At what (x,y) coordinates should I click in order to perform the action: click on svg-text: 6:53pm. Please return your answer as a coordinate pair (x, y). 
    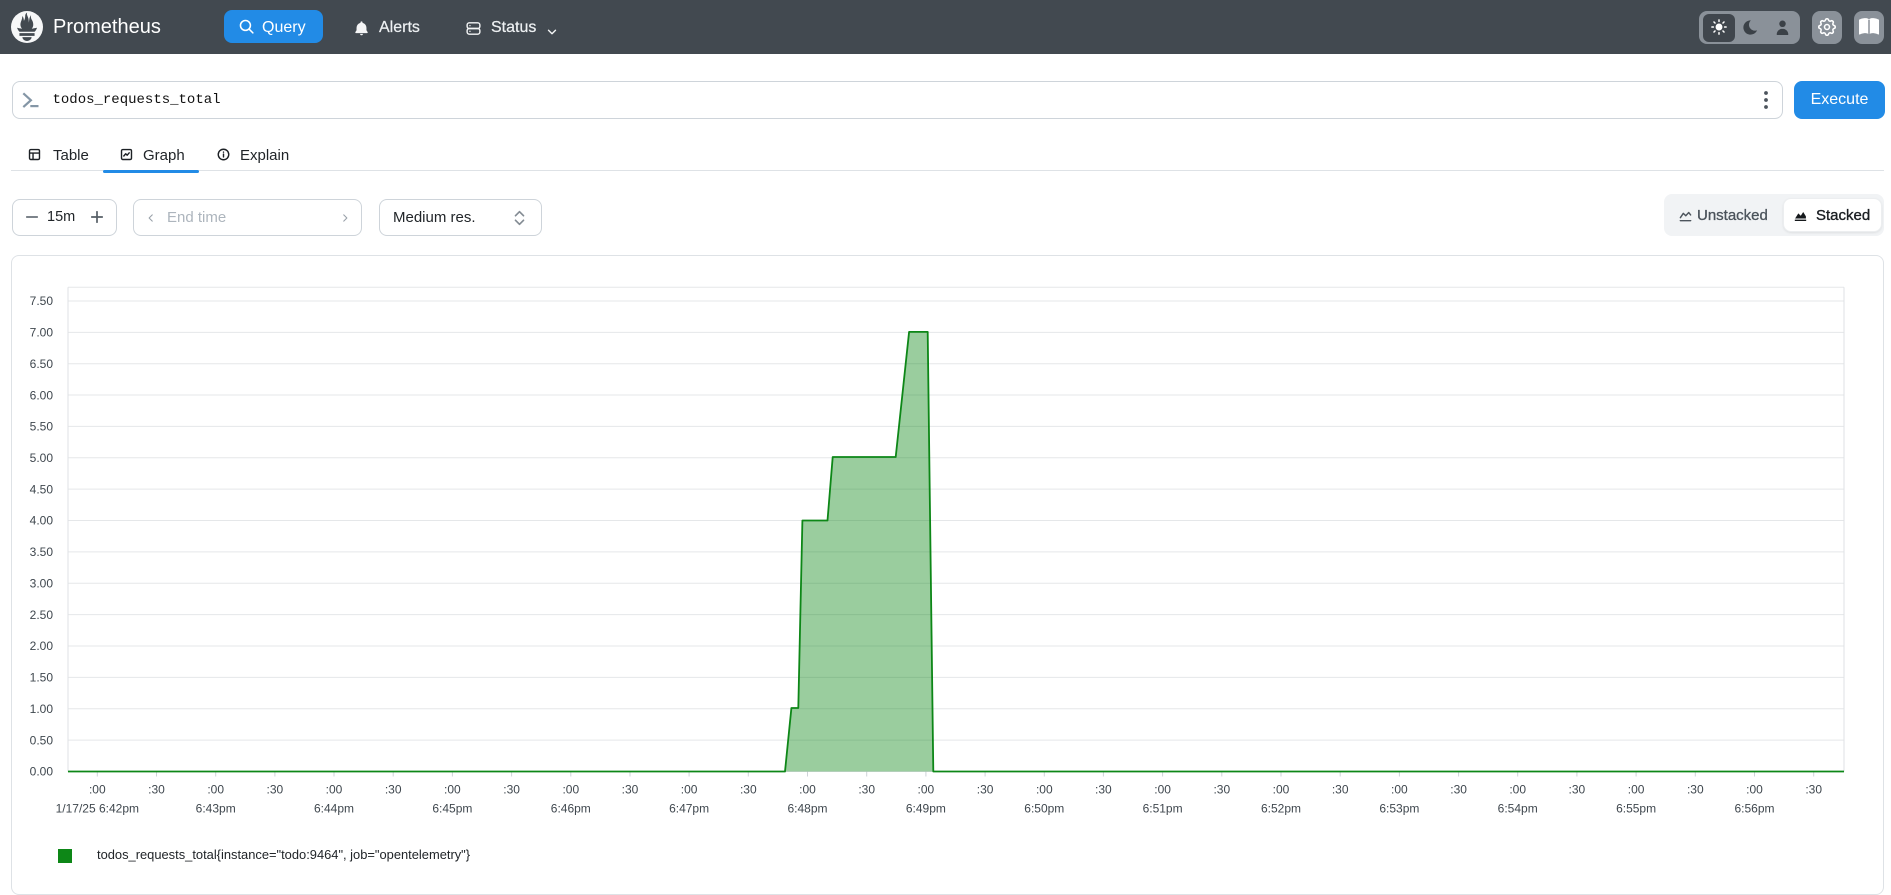
    Looking at the image, I should click on (1399, 809).